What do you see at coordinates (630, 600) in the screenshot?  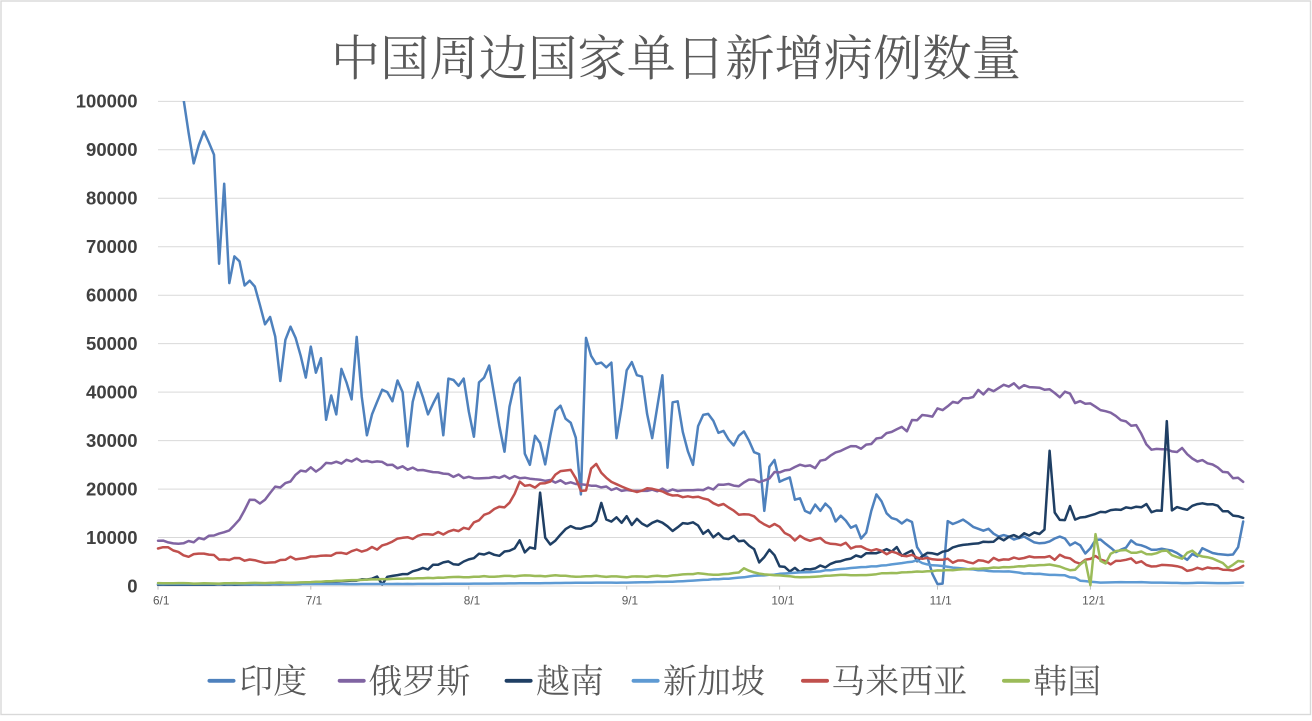 I see `svg-text: 9/1` at bounding box center [630, 600].